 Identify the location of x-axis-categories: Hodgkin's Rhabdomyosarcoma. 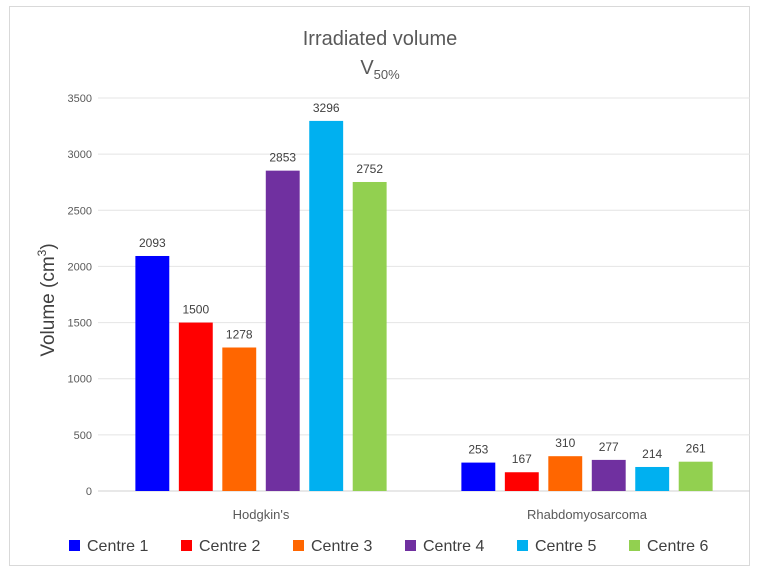
(440, 514).